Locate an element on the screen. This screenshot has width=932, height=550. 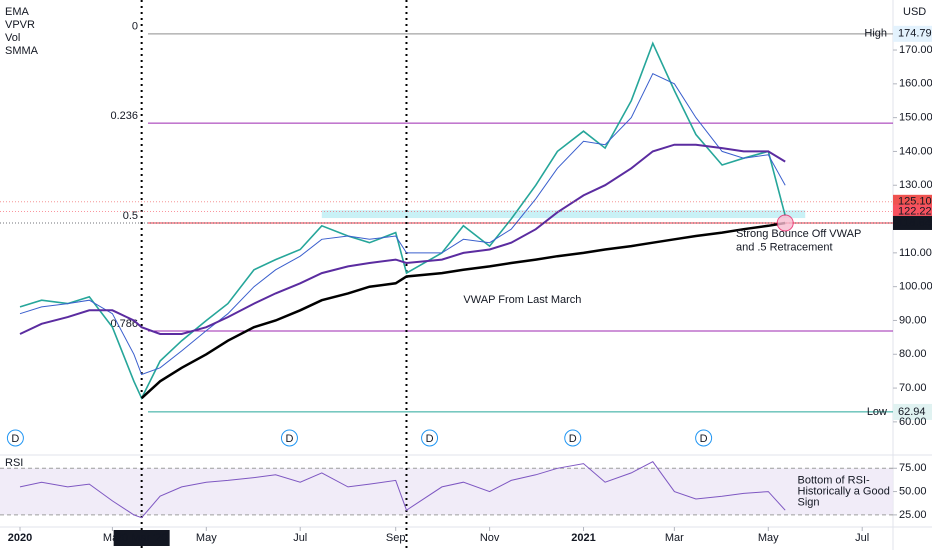
indicator-label: SMMA is located at coordinates (22, 51).